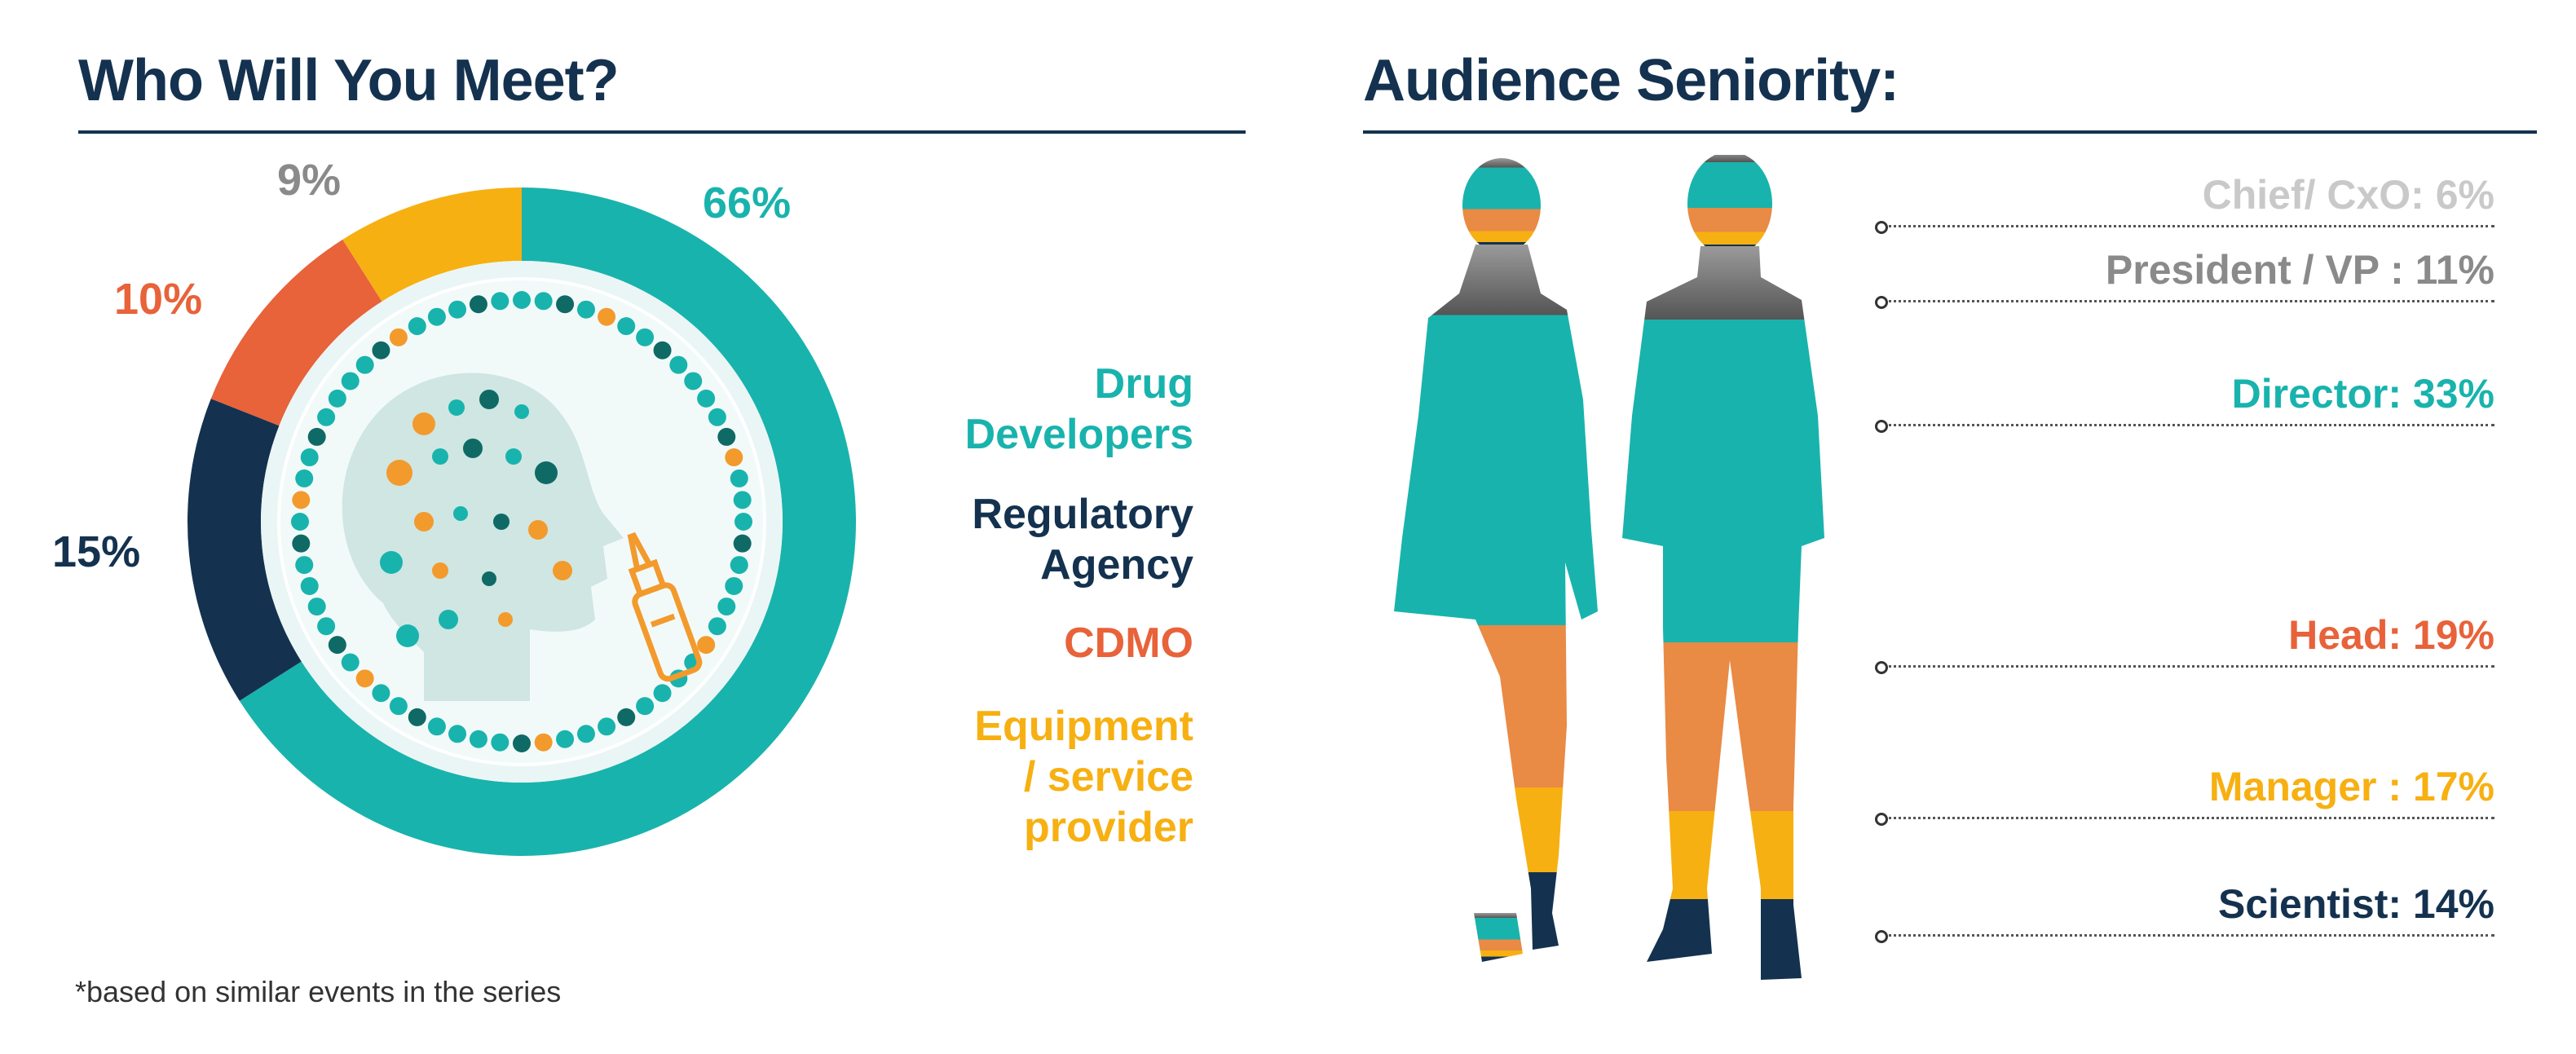  Describe the element at coordinates (2299, 270) in the screenshot. I see `seniority-label-president: President / VP : 11%` at that location.